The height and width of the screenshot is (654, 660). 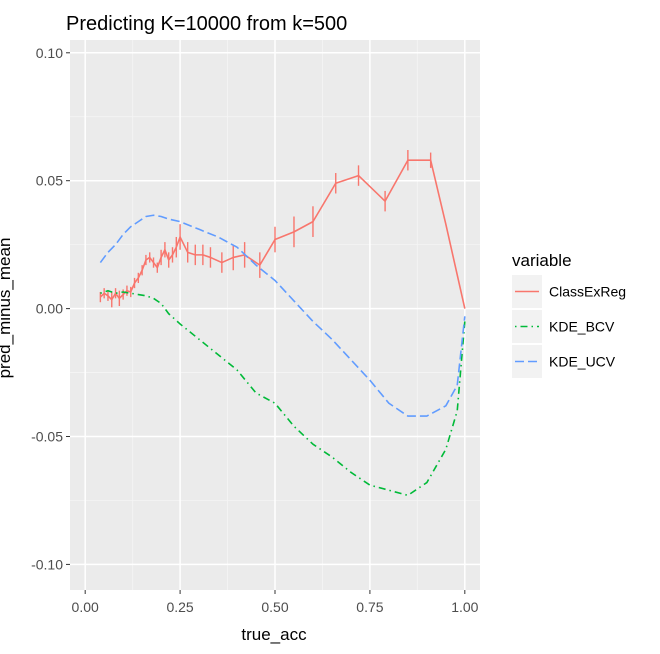 What do you see at coordinates (49, 53) in the screenshot?
I see `y-tick-label: 0.10` at bounding box center [49, 53].